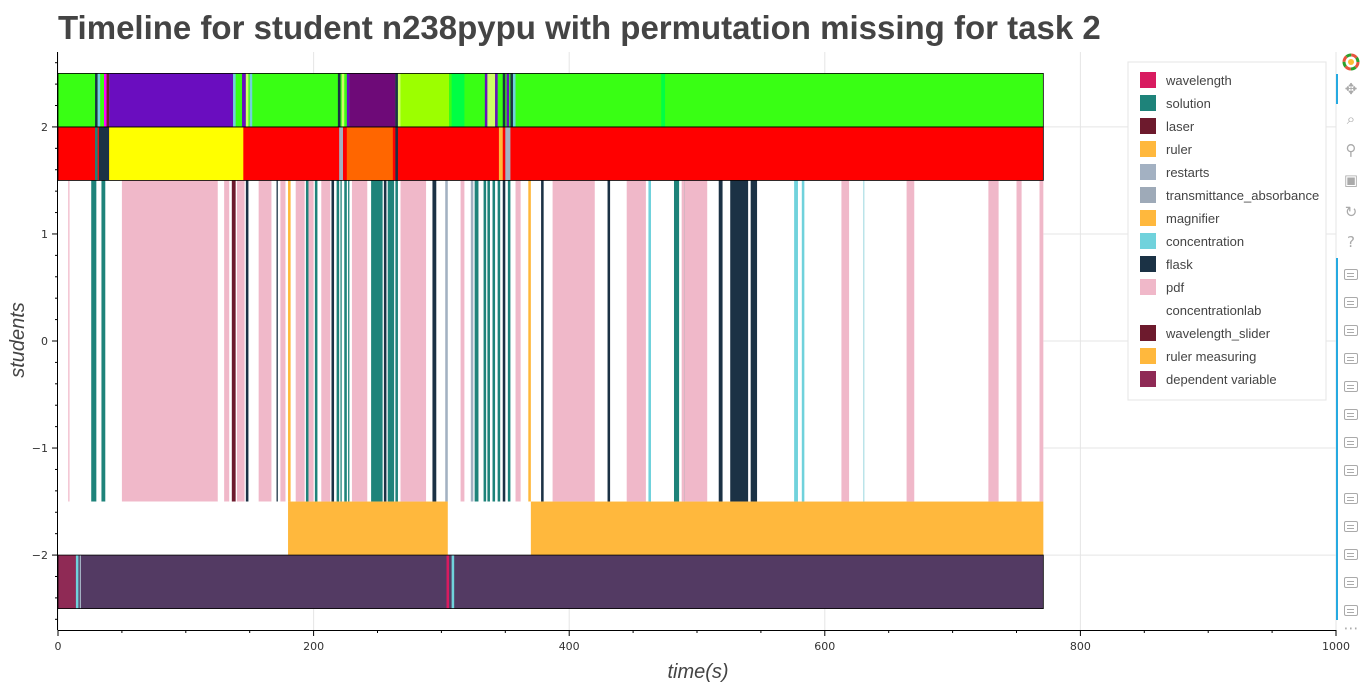  What do you see at coordinates (1351, 628) in the screenshot?
I see `more-tools-icon: ⋯` at bounding box center [1351, 628].